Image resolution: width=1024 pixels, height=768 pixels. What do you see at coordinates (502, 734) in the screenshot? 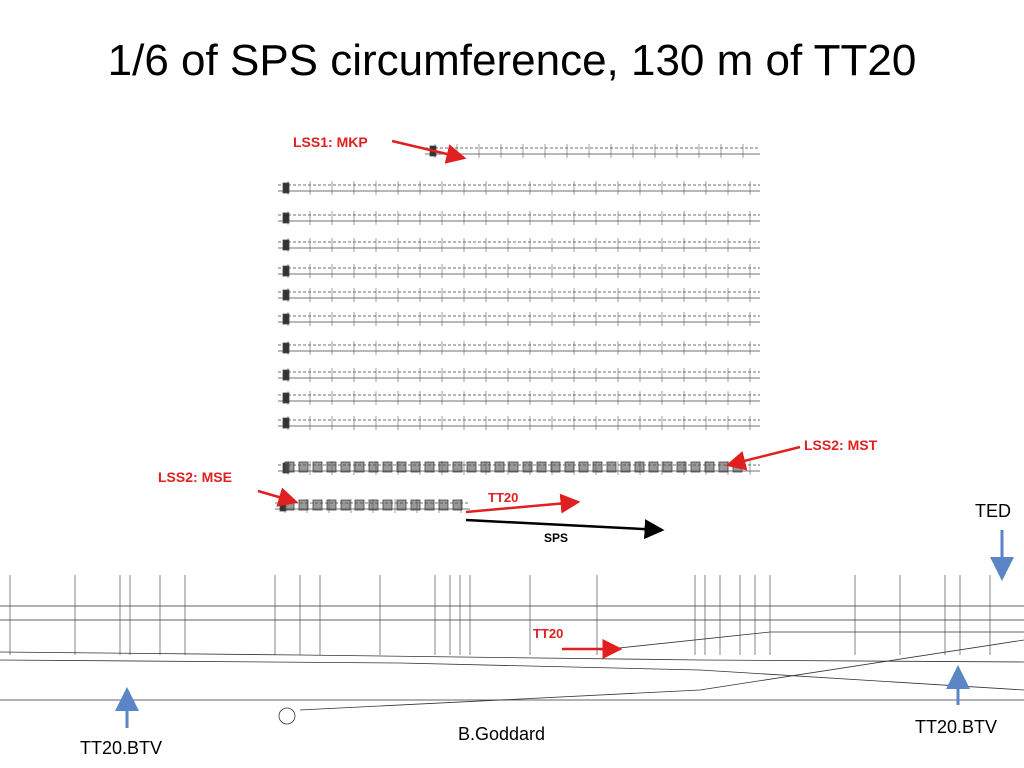
I see `author: B.Goddard` at bounding box center [502, 734].